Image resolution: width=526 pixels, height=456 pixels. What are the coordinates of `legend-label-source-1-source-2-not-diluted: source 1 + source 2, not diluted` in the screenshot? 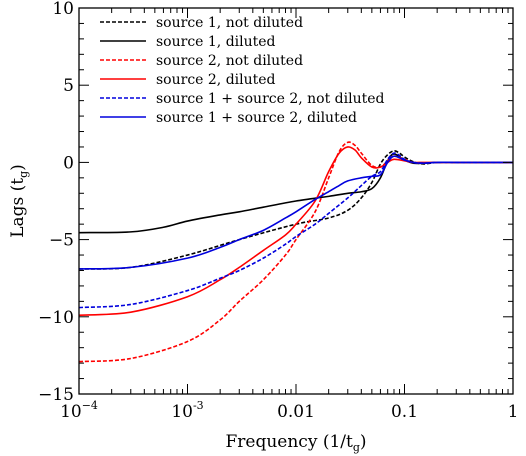 It's located at (270, 99).